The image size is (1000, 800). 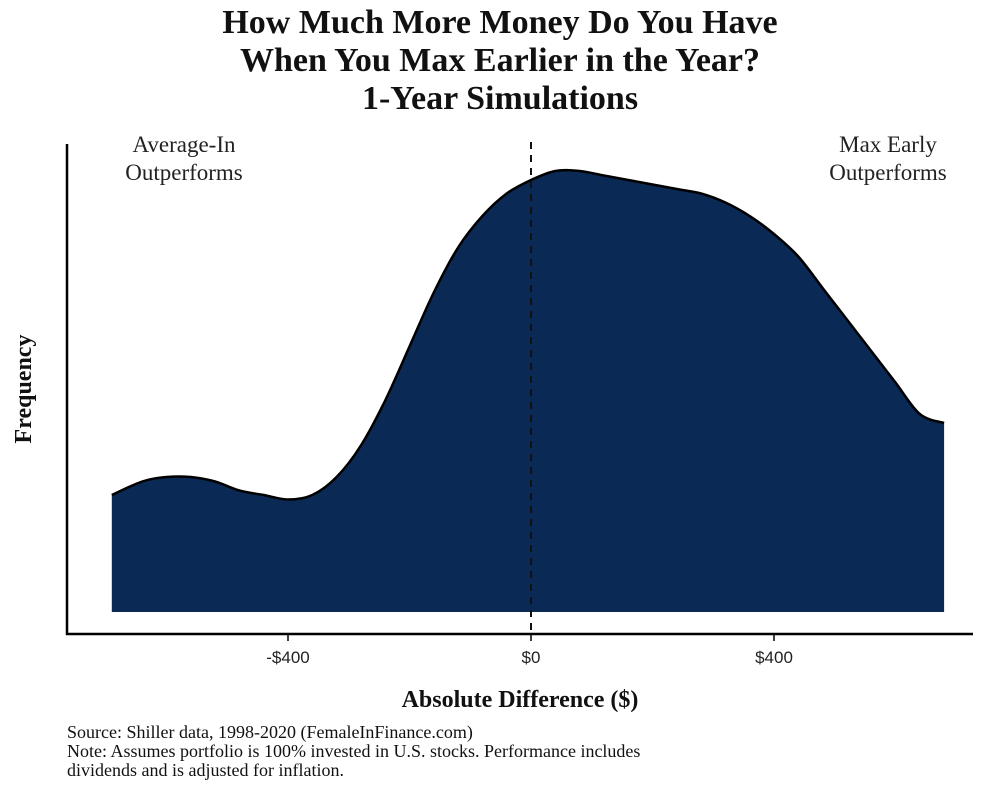 I want to click on annotation-left-line-2: Outperforms, so click(x=184, y=172).